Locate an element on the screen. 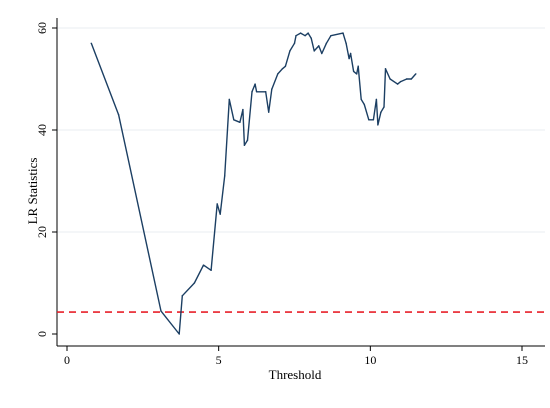  y-axis-label: LR Statistics is located at coordinates (32, 191).